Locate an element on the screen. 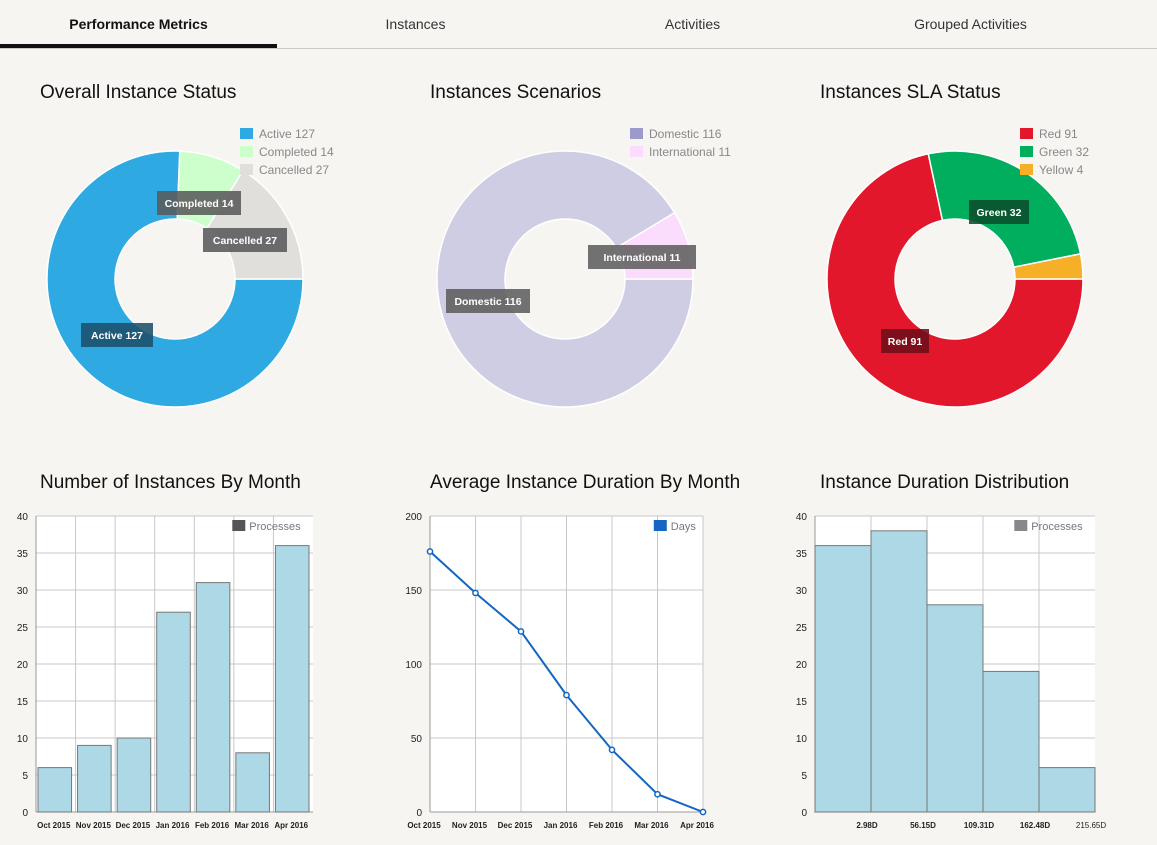 This screenshot has height=845, width=1157. line-point-mar-2016 is located at coordinates (657, 794).